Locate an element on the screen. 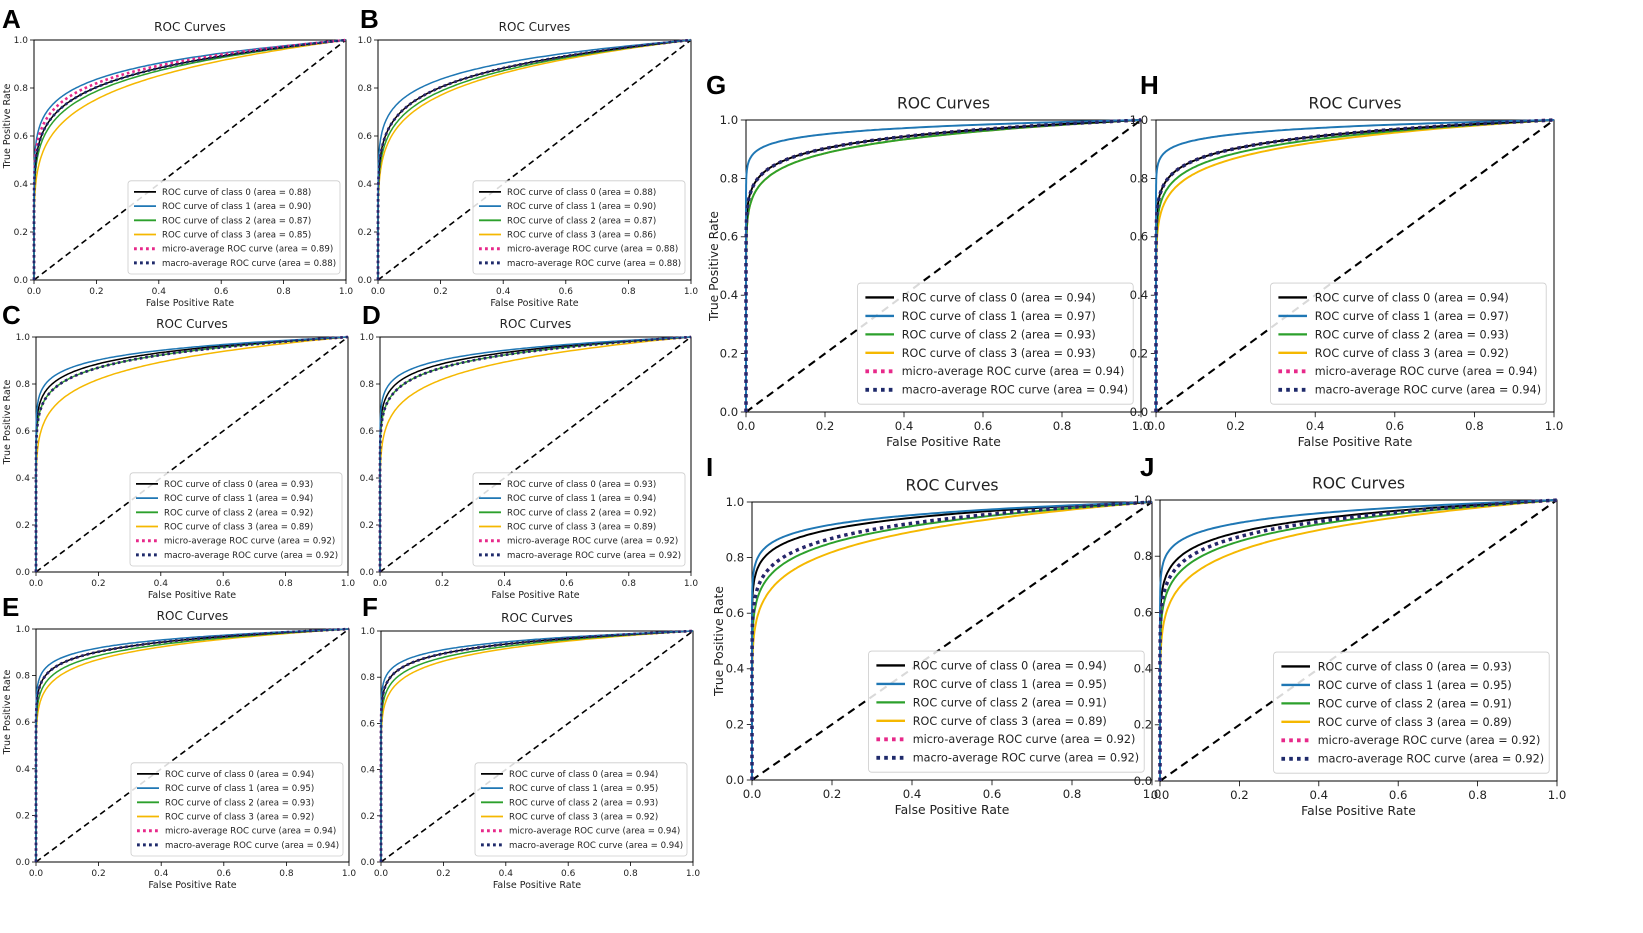 The width and height of the screenshot is (1643, 933). legend-label-class1: ROC curve of class 1 (area = 0.97) is located at coordinates (1412, 316).